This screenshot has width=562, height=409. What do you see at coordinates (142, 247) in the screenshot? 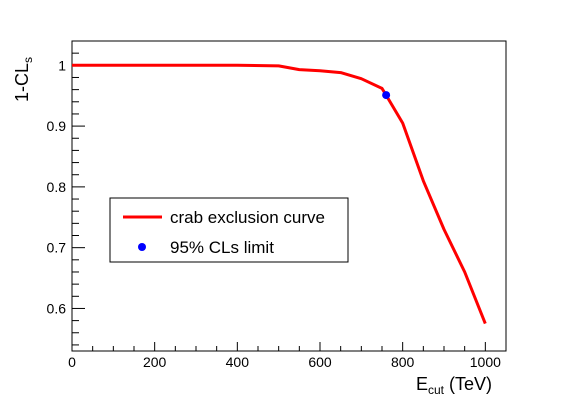
I see `legend-marker-swatch` at bounding box center [142, 247].